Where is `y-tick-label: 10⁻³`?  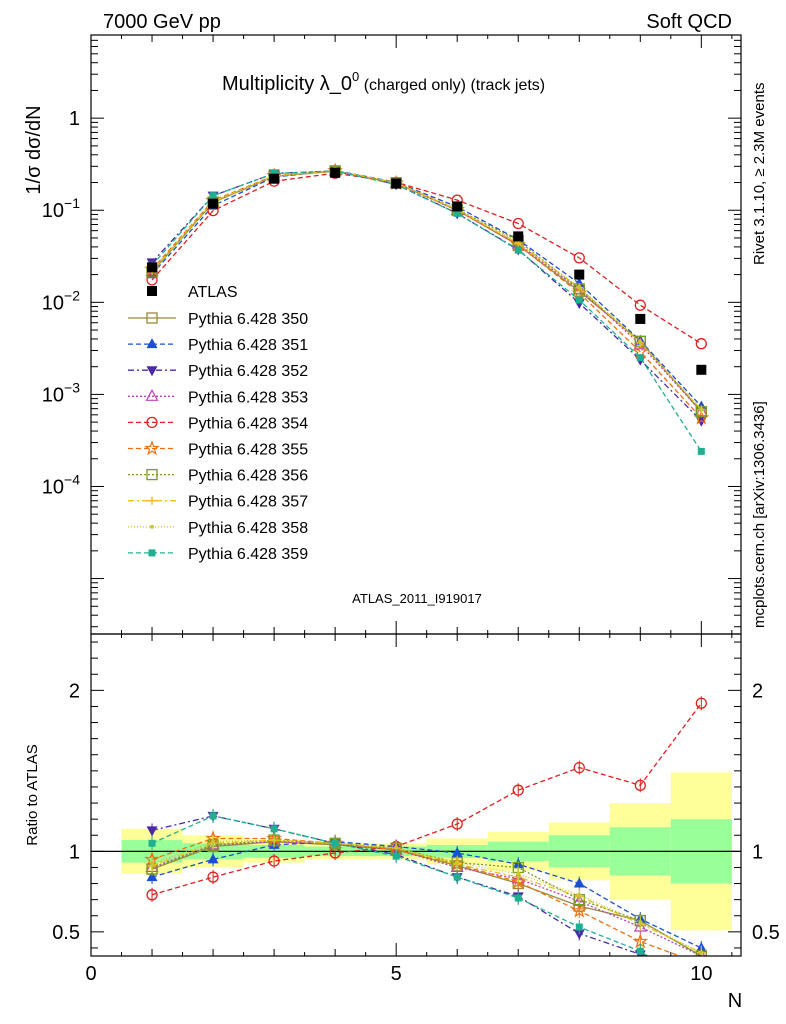 y-tick-label: 10⁻³ is located at coordinates (61, 392).